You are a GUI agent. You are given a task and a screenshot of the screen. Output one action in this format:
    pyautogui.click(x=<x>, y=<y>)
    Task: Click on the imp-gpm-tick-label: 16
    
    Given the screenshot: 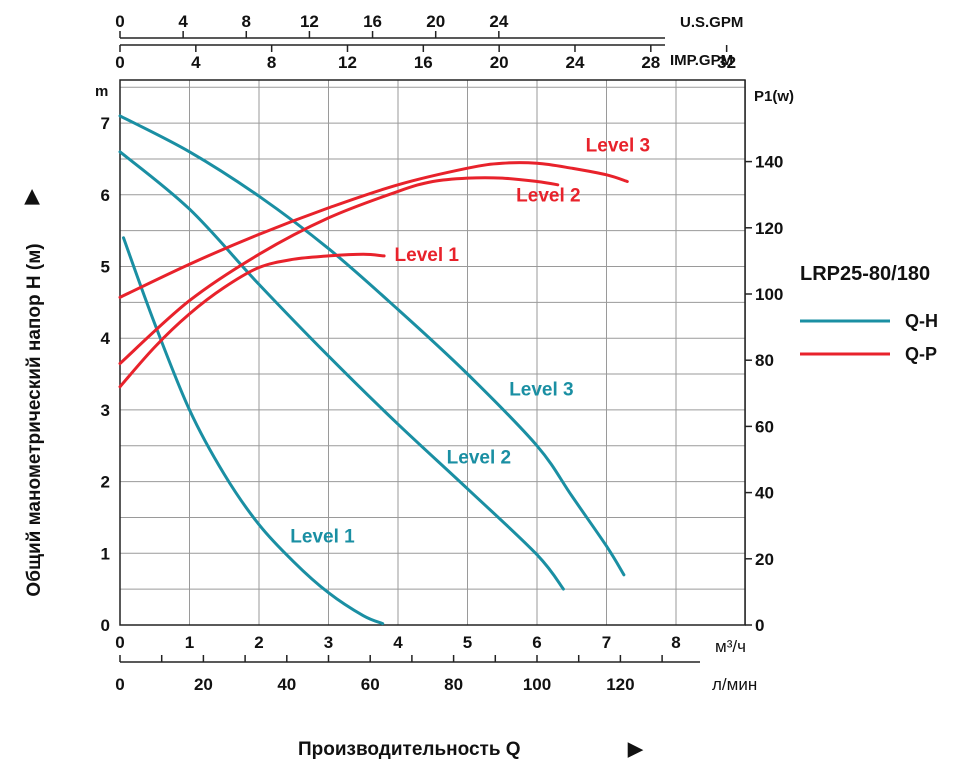 What is the action you would take?
    pyautogui.click(x=423, y=62)
    